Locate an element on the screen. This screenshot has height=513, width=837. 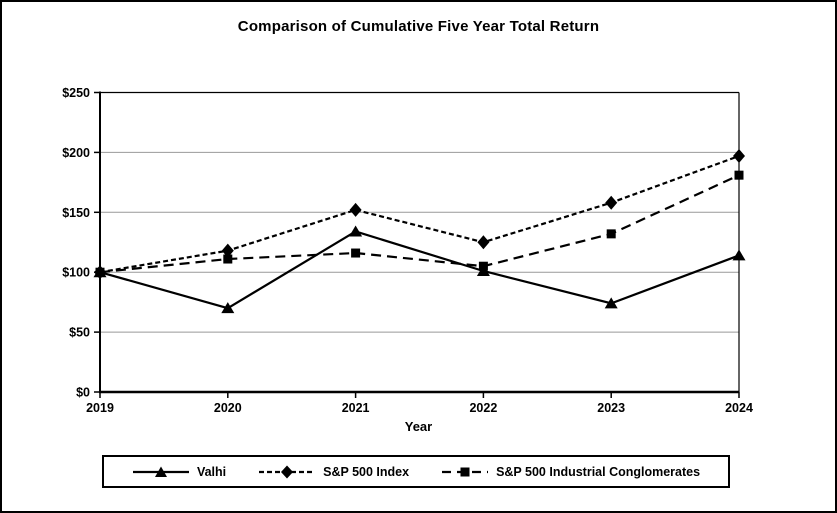
series-line-valhi is located at coordinates (419, 270).